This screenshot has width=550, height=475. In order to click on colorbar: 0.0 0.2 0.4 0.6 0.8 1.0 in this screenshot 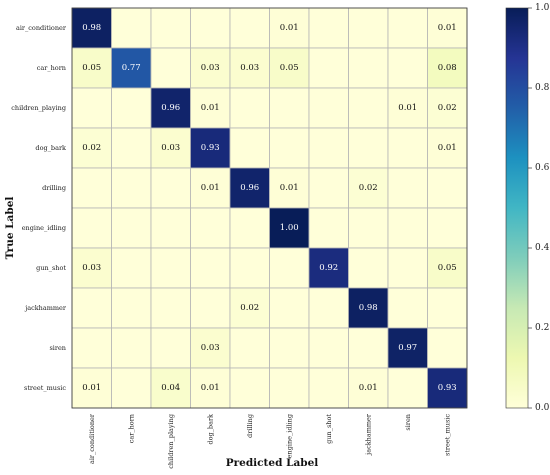, I will do `click(527, 208)`.